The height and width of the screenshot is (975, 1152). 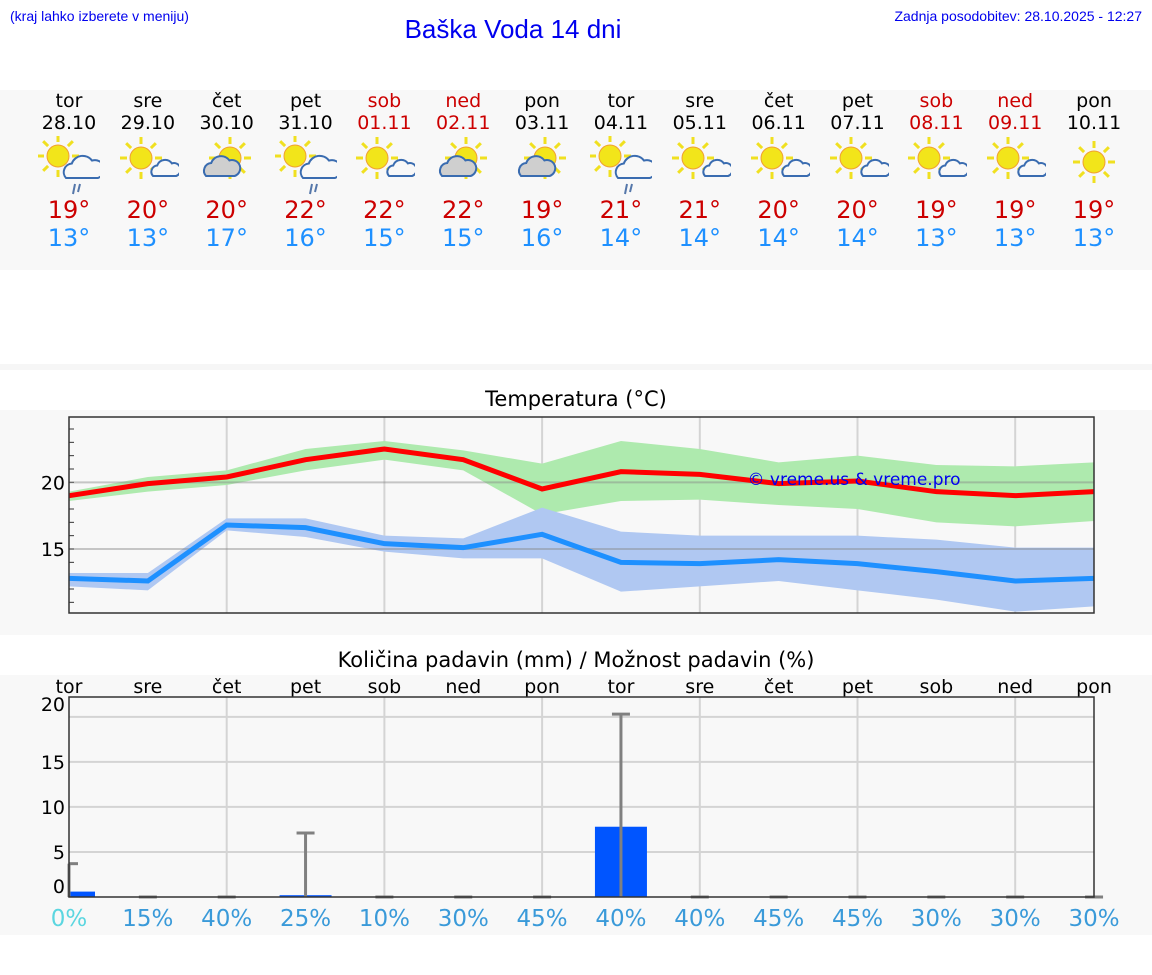 I want to click on location-hint: (kraj lahko izberete v meniju), so click(x=99, y=16).